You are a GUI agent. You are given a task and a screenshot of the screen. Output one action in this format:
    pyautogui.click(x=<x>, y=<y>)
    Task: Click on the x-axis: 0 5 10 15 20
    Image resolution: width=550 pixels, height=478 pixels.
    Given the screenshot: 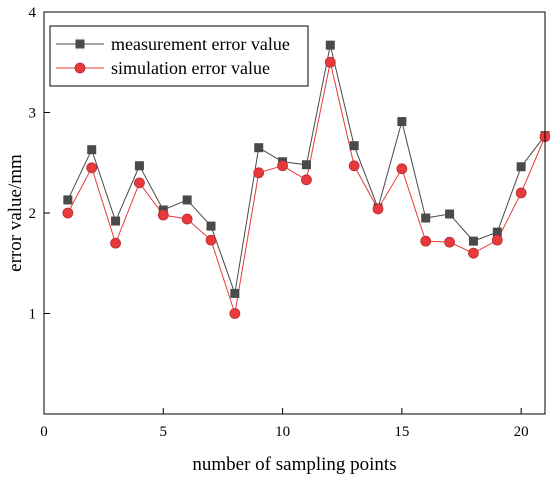 What is the action you would take?
    pyautogui.click(x=284, y=424)
    